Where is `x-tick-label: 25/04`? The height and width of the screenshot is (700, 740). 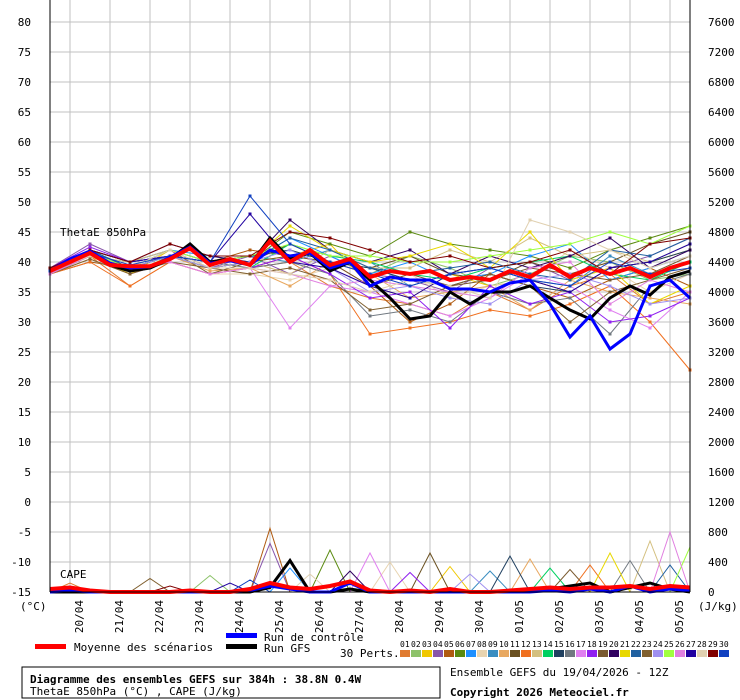 x-tick-label: 25/04 is located at coordinates (279, 616).